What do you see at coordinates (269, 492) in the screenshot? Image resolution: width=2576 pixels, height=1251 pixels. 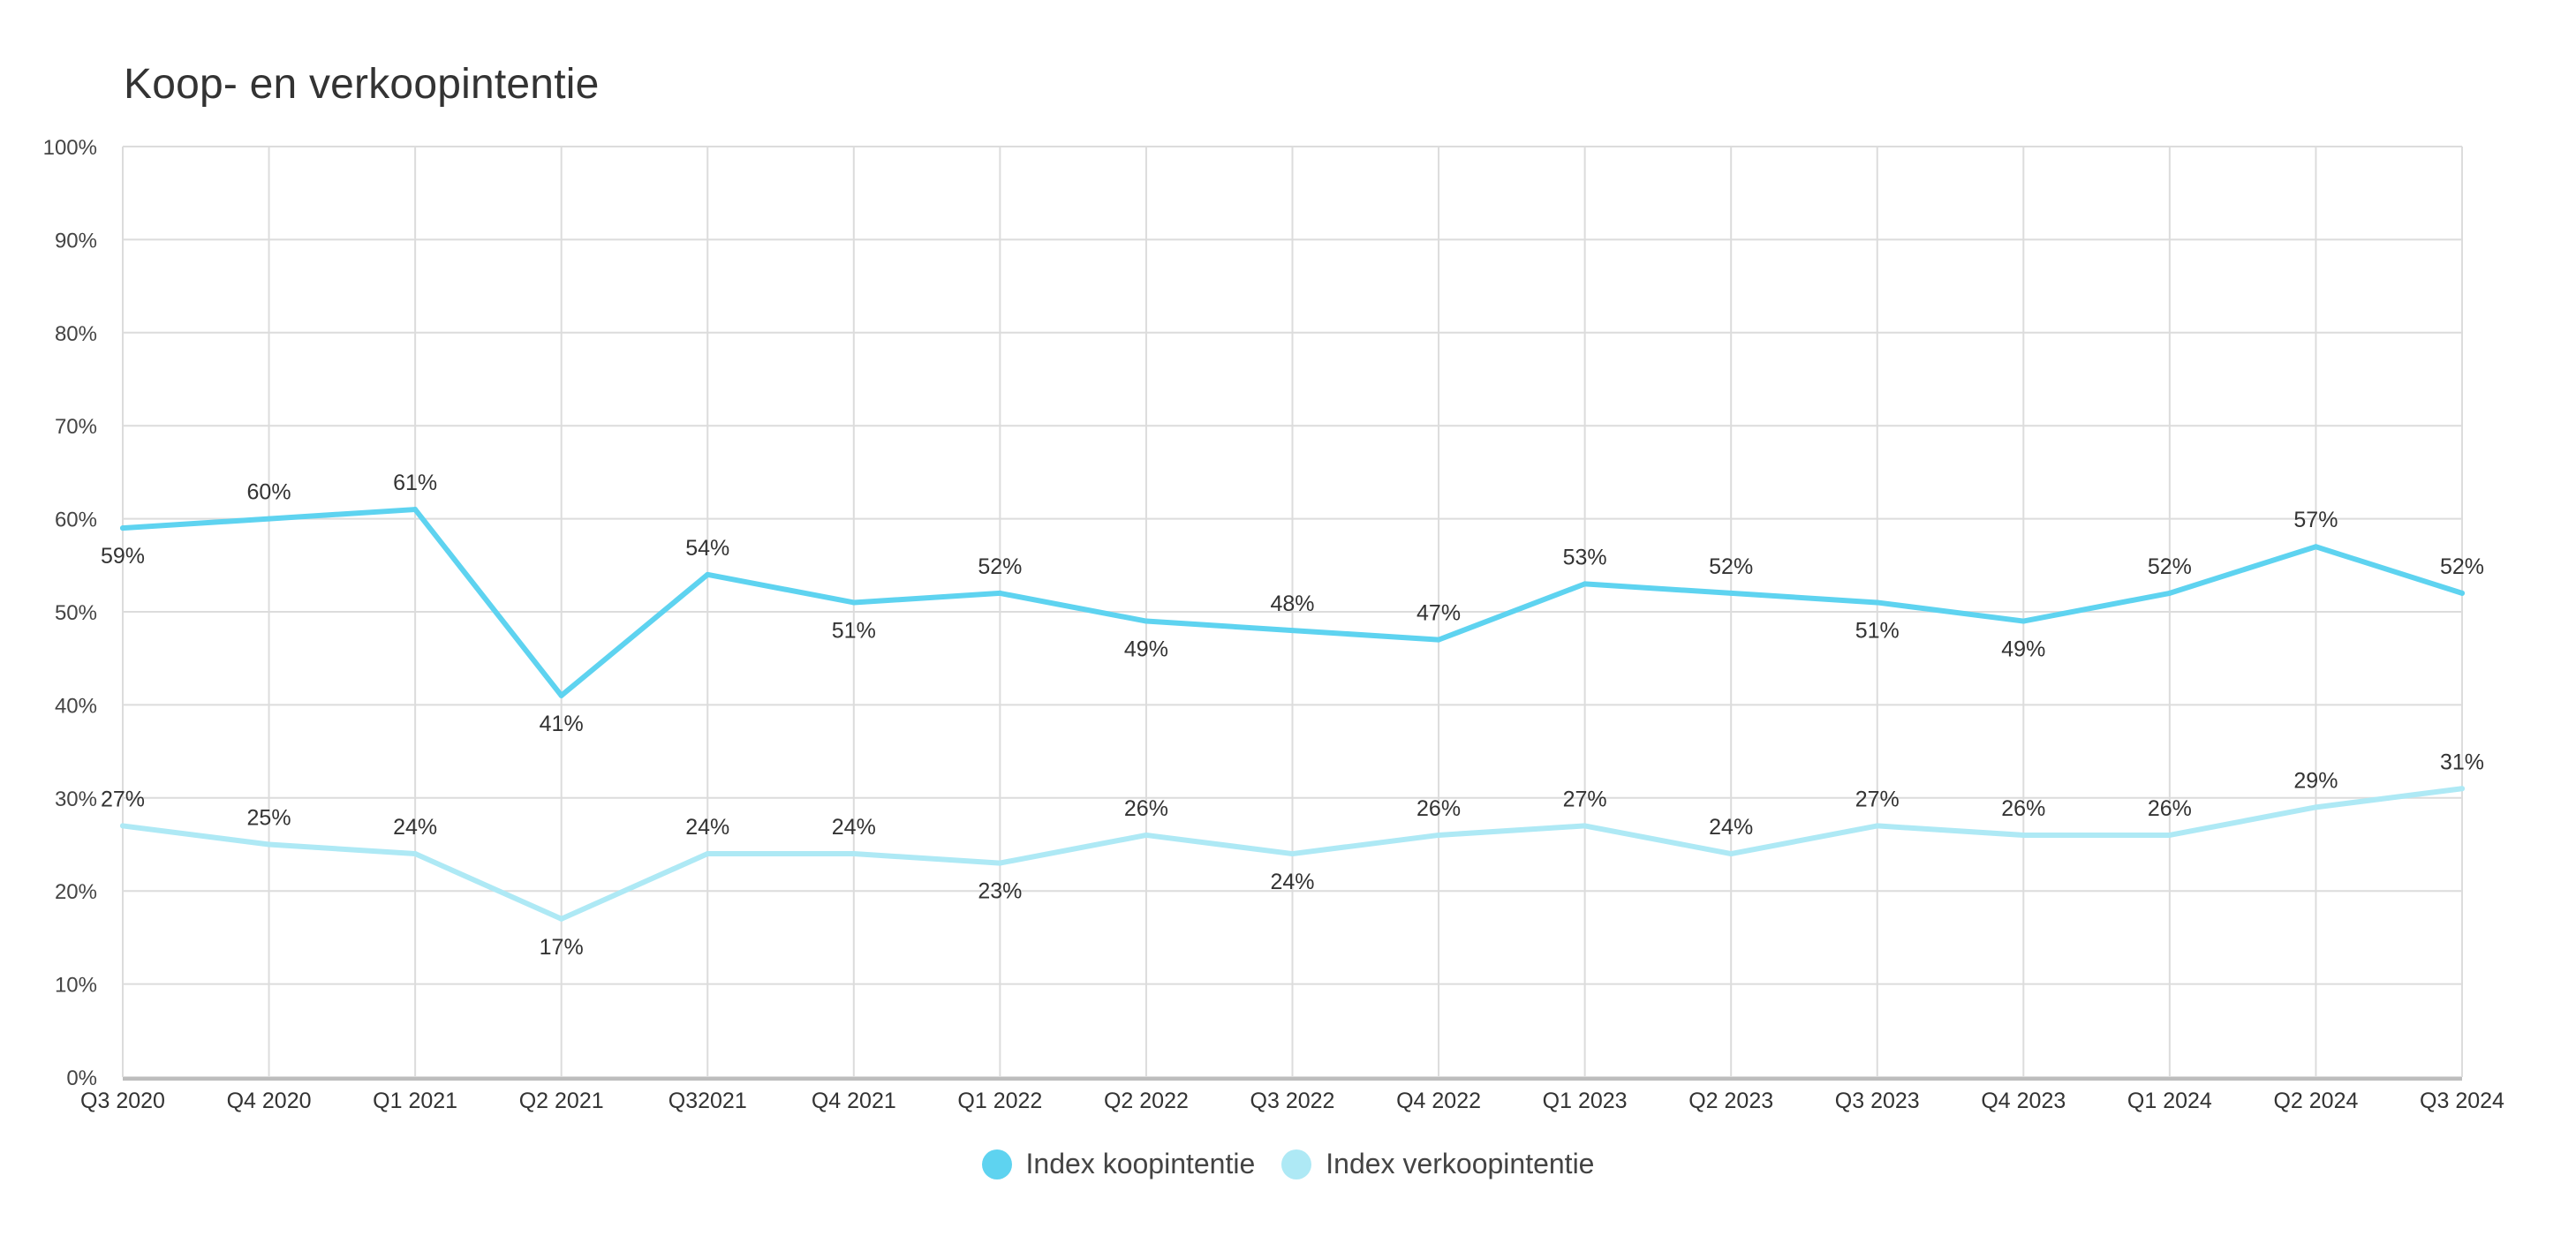 I see `data-label: 60%` at bounding box center [269, 492].